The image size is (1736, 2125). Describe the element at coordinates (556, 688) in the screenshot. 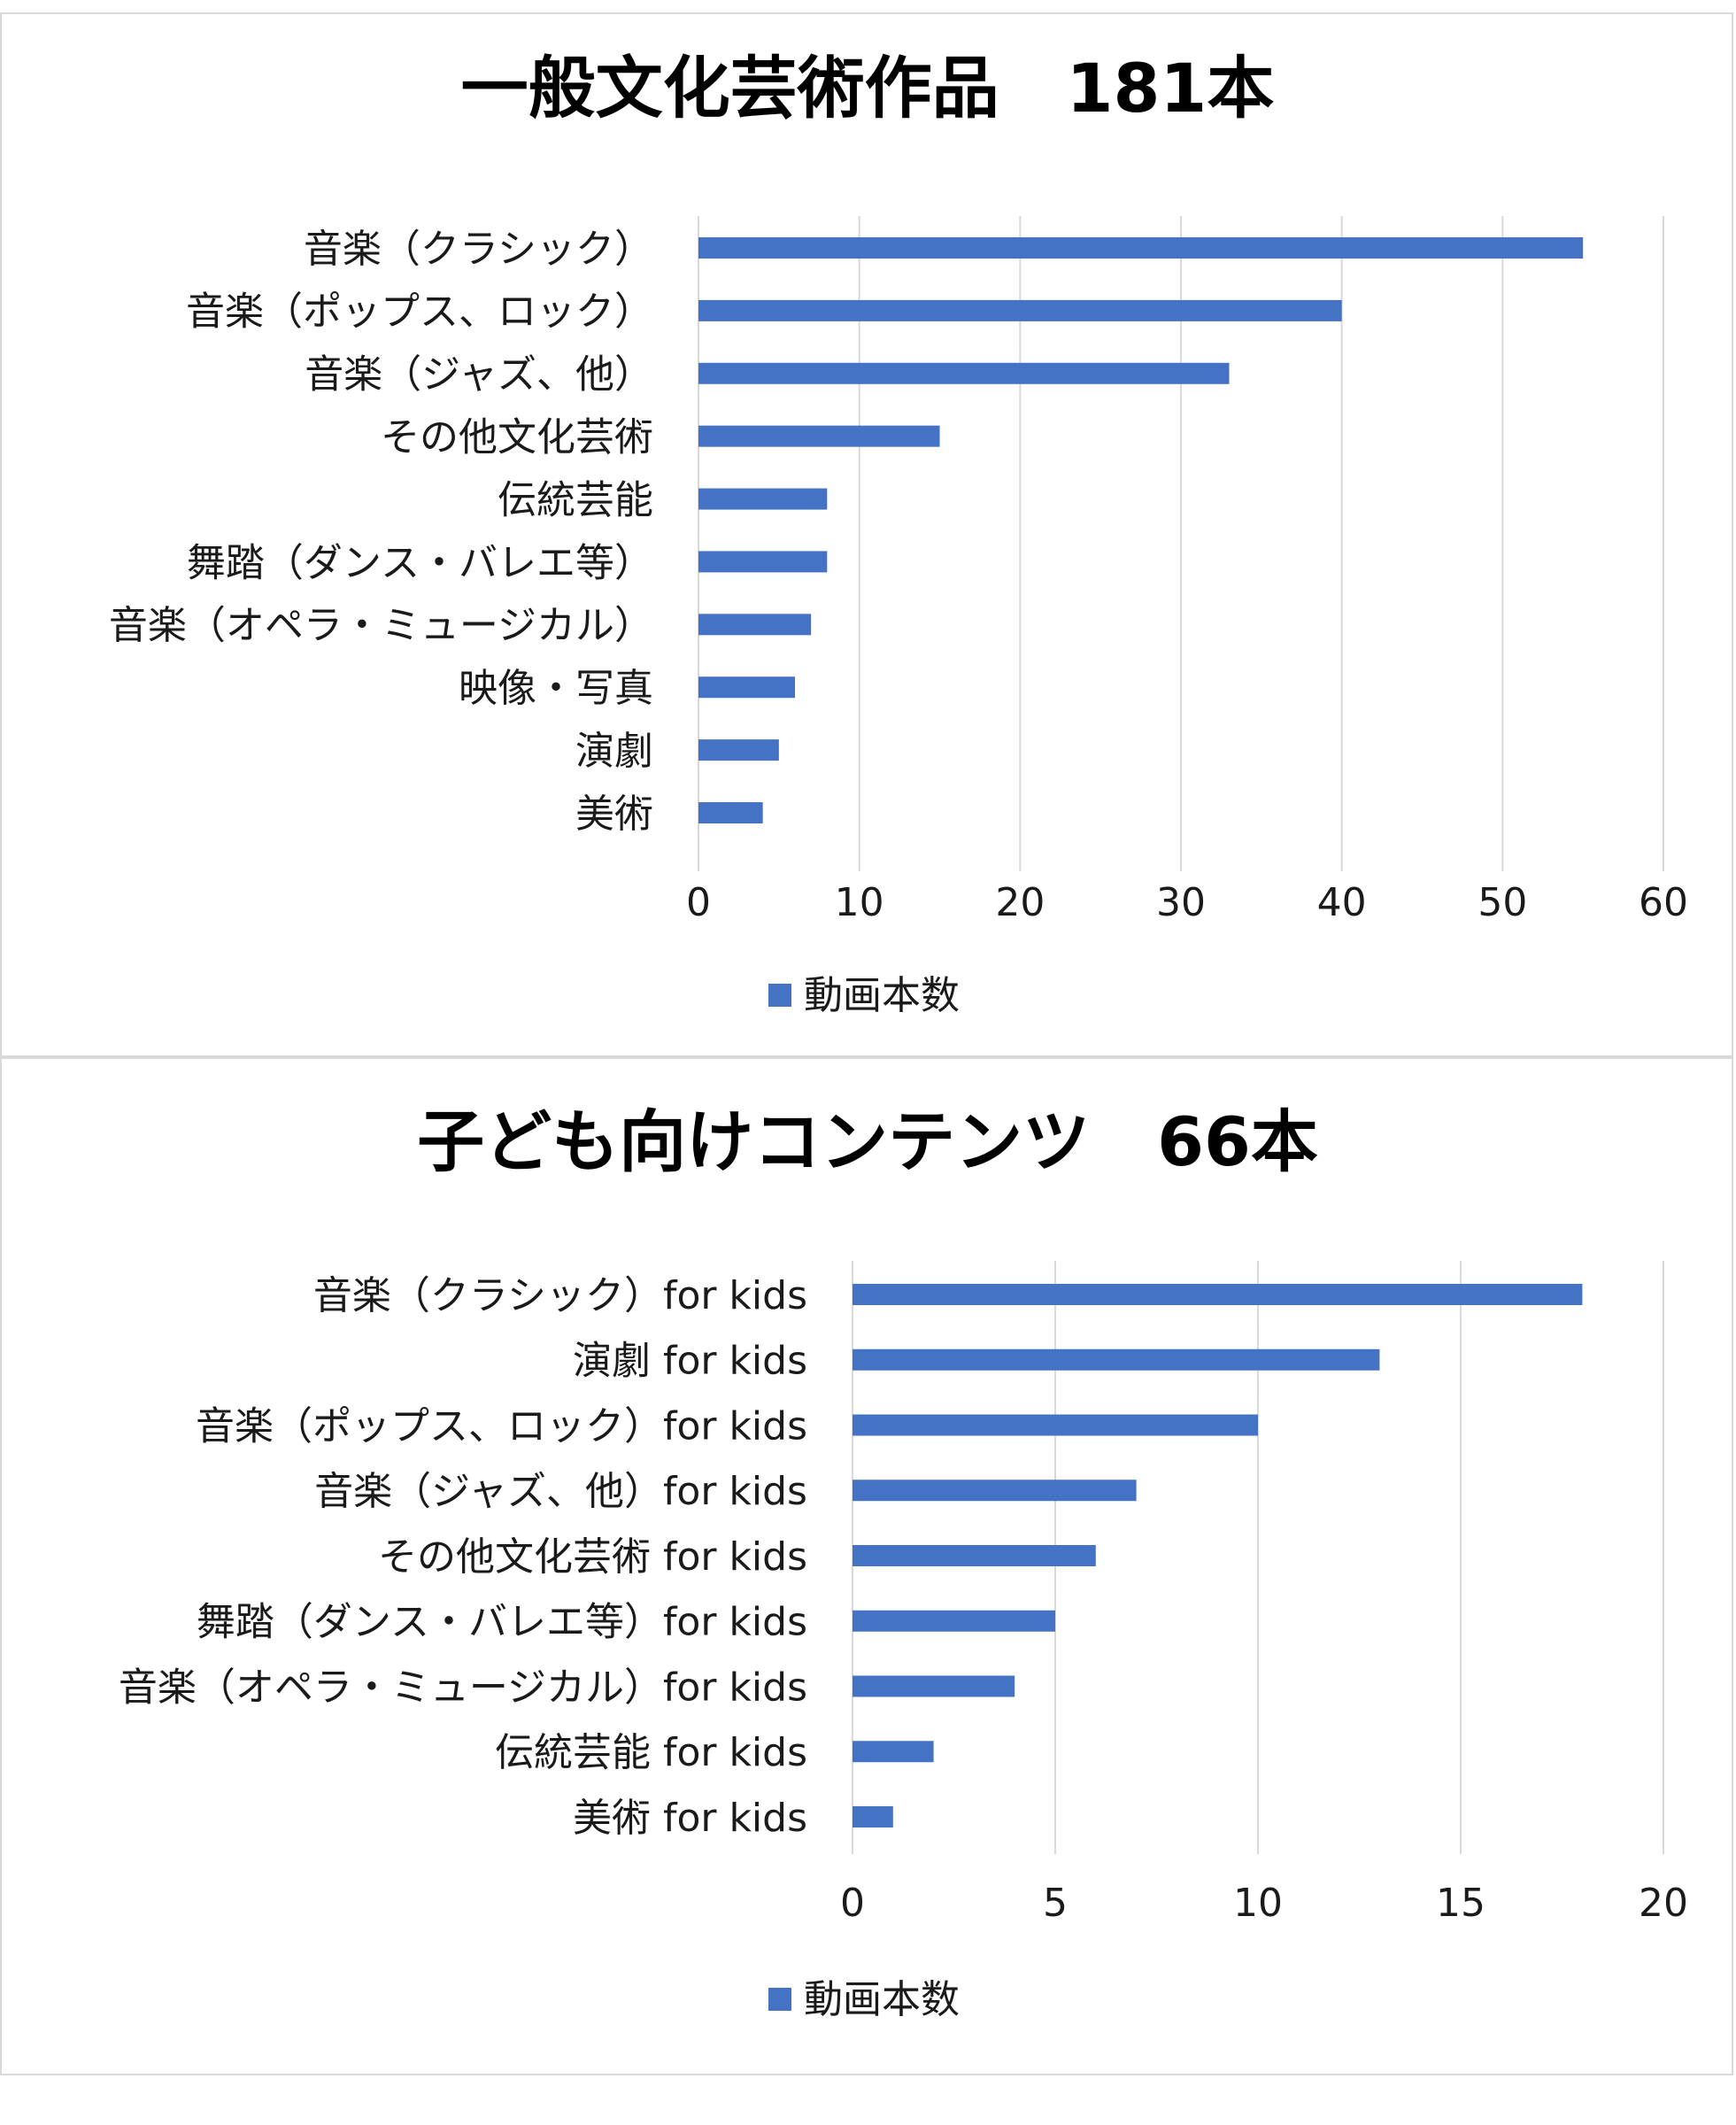

I see `category-label-8: 映像・写真` at that location.